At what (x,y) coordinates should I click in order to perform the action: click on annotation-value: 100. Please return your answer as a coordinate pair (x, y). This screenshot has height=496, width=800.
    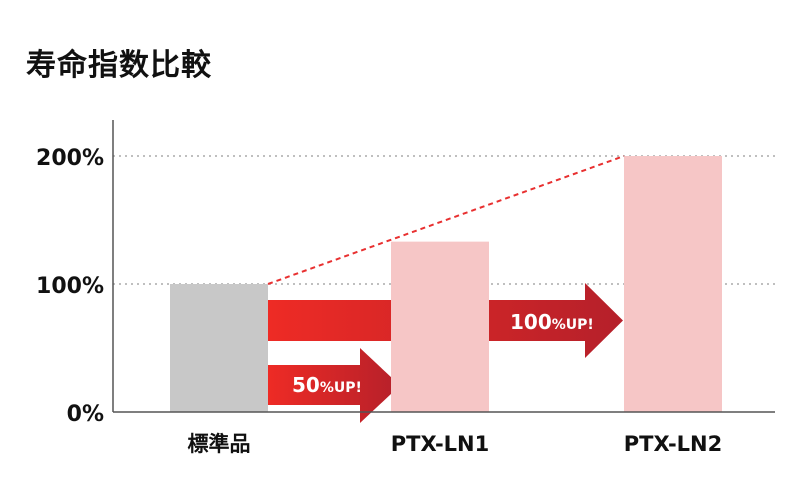
    Looking at the image, I should click on (531, 322).